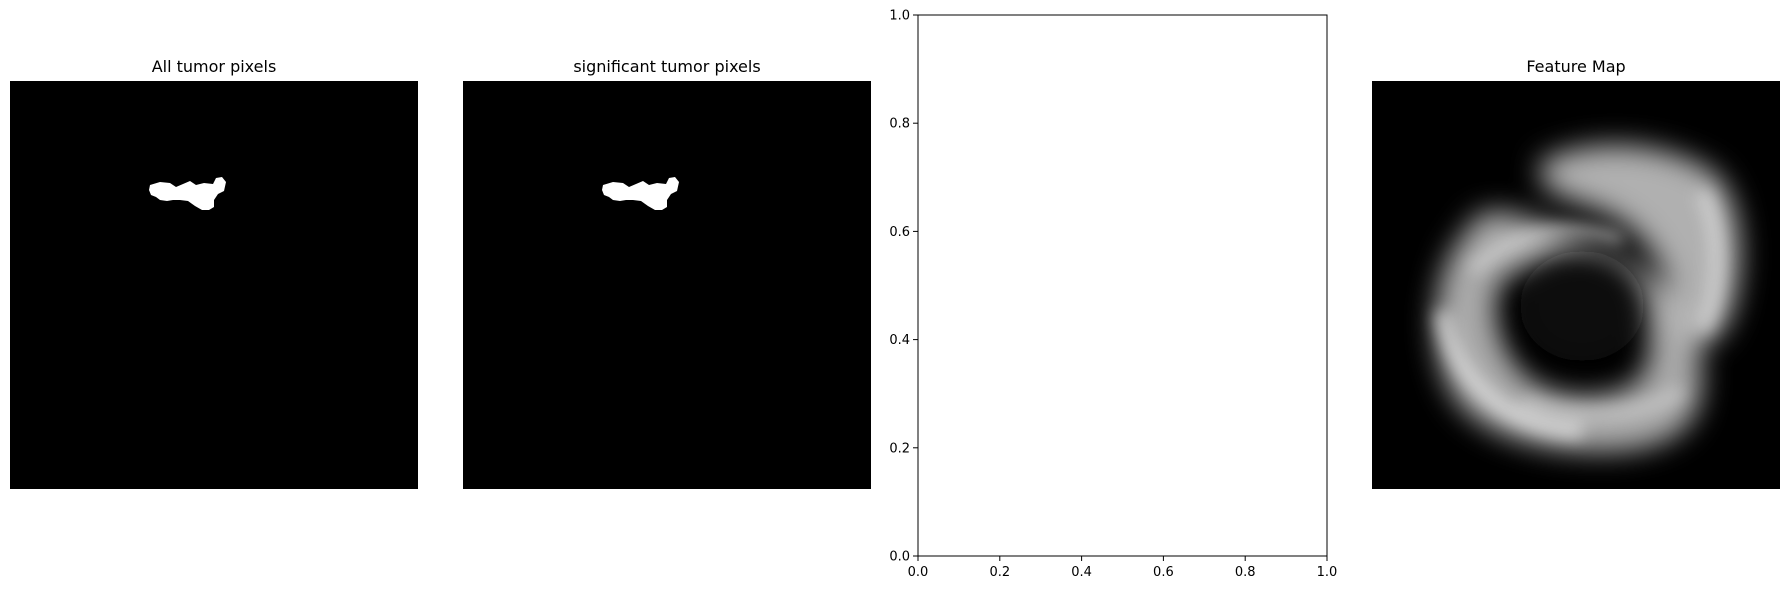 The height and width of the screenshot is (589, 1790). What do you see at coordinates (899, 232) in the screenshot?
I see `y-tick-label: 0.6` at bounding box center [899, 232].